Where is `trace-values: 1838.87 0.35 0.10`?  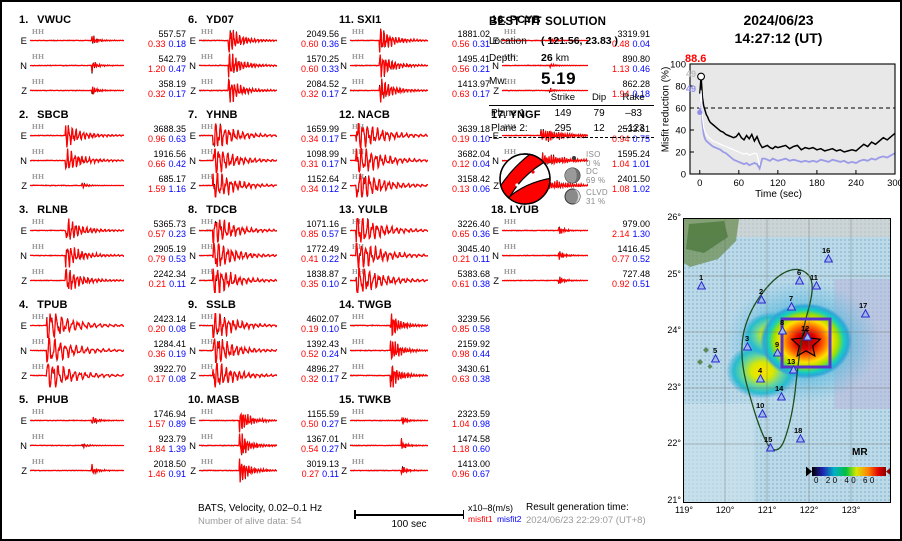
trace-values: 1838.87 0.35 0.10 is located at coordinates (308, 280).